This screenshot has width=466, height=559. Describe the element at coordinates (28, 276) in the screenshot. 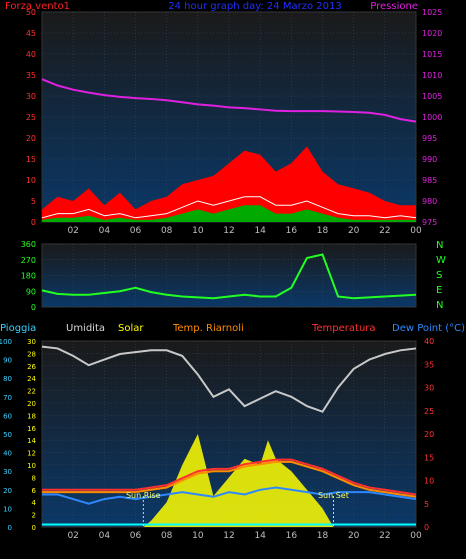

I see `y-left-tick-label: 180` at that location.